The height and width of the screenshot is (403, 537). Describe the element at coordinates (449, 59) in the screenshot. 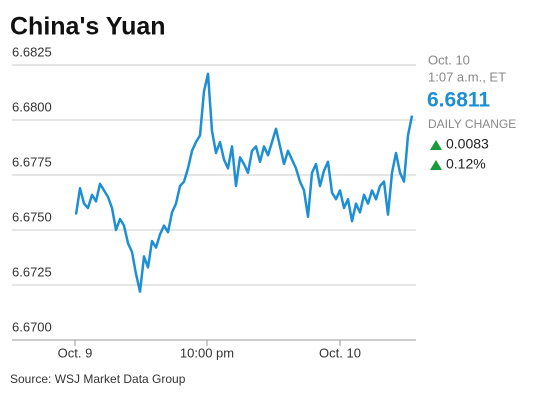

I see `quote-date: Oct. 10` at that location.